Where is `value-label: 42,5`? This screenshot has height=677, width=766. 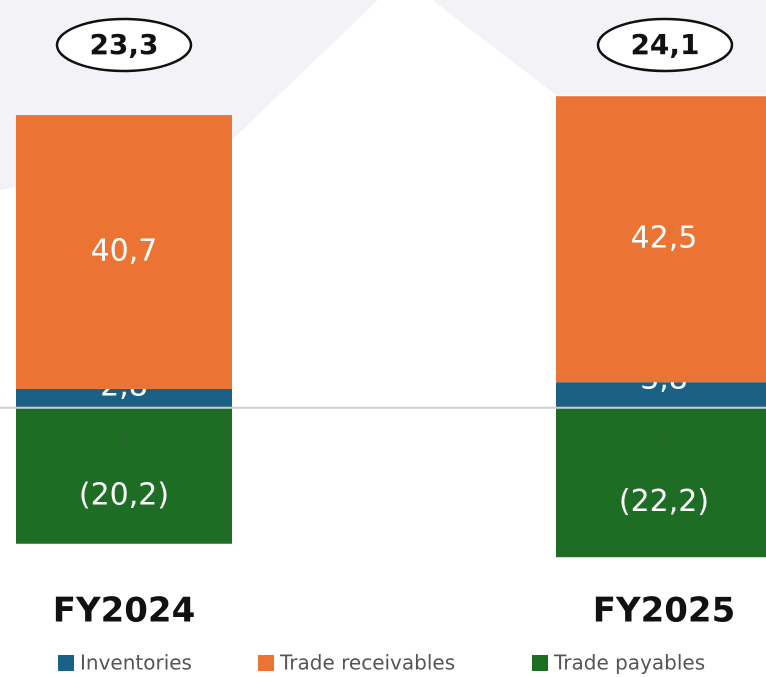
value-label: 42,5 is located at coordinates (664, 238).